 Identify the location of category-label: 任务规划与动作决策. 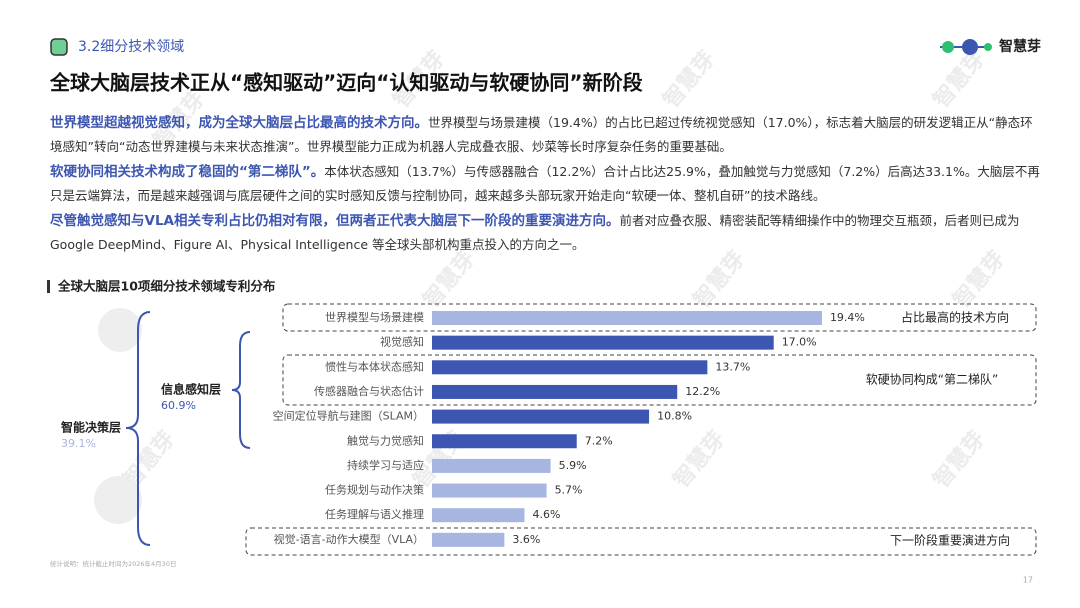
(374, 490).